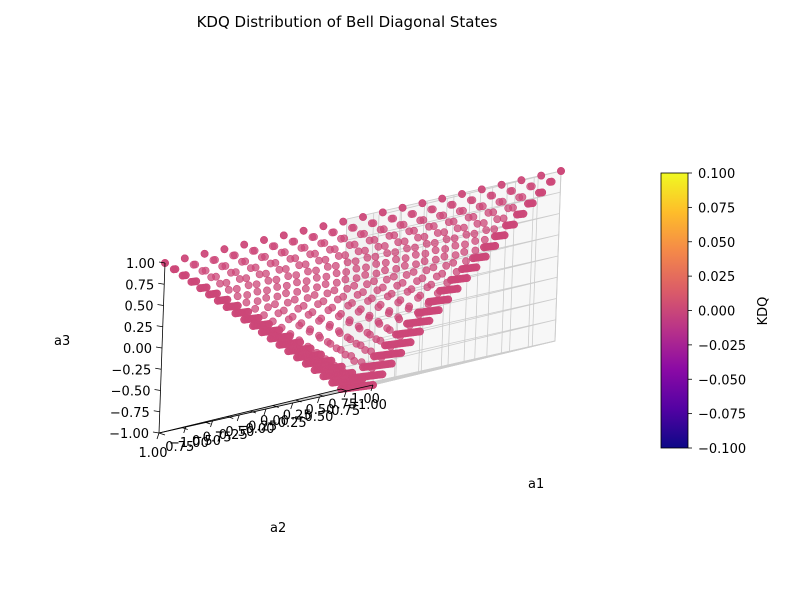 This screenshot has height=600, width=800. I want to click on axes-lines, so click(263, 350).